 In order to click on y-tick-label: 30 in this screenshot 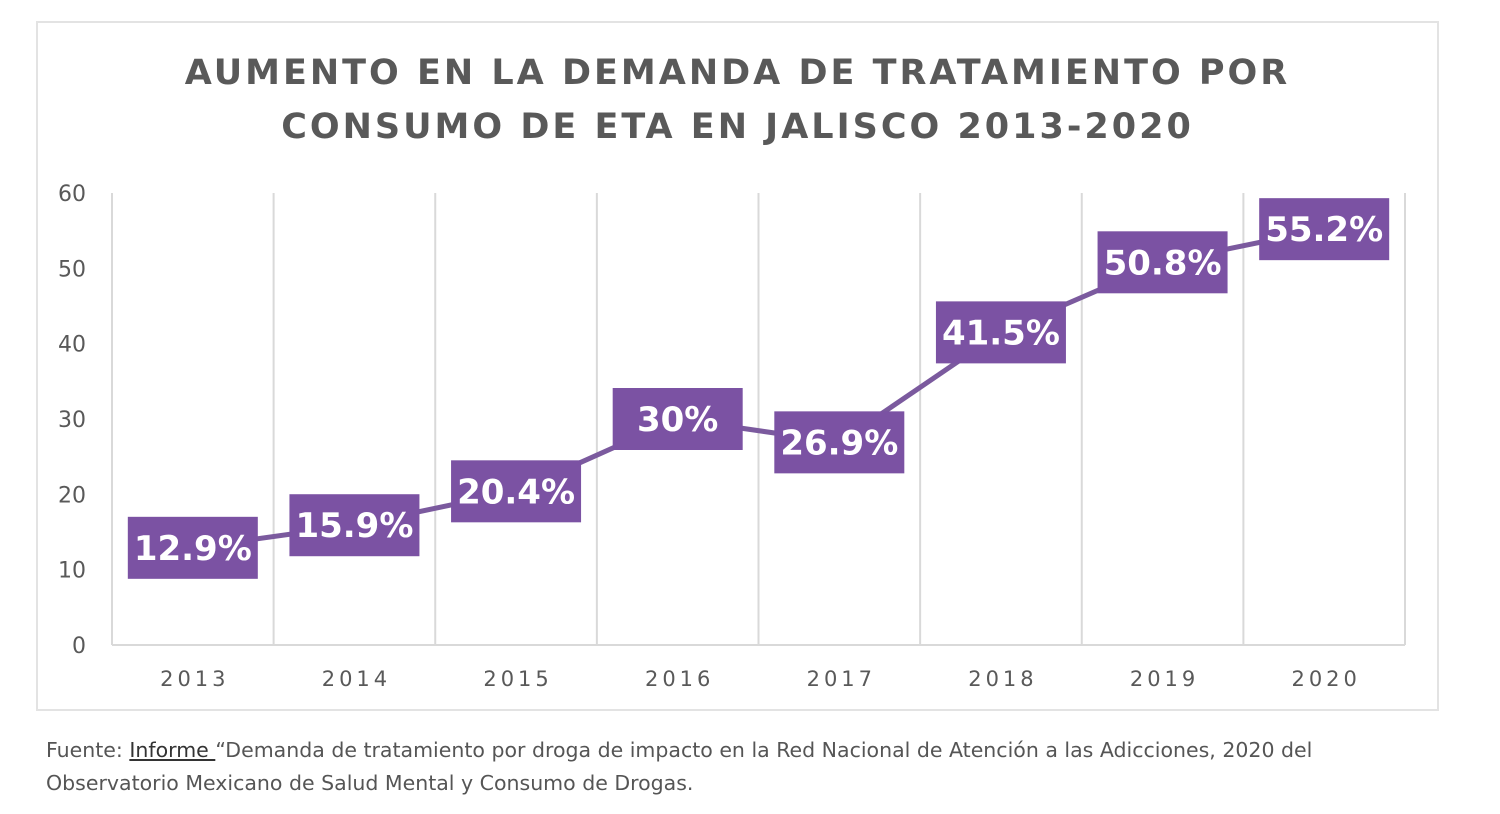, I will do `click(72, 420)`.